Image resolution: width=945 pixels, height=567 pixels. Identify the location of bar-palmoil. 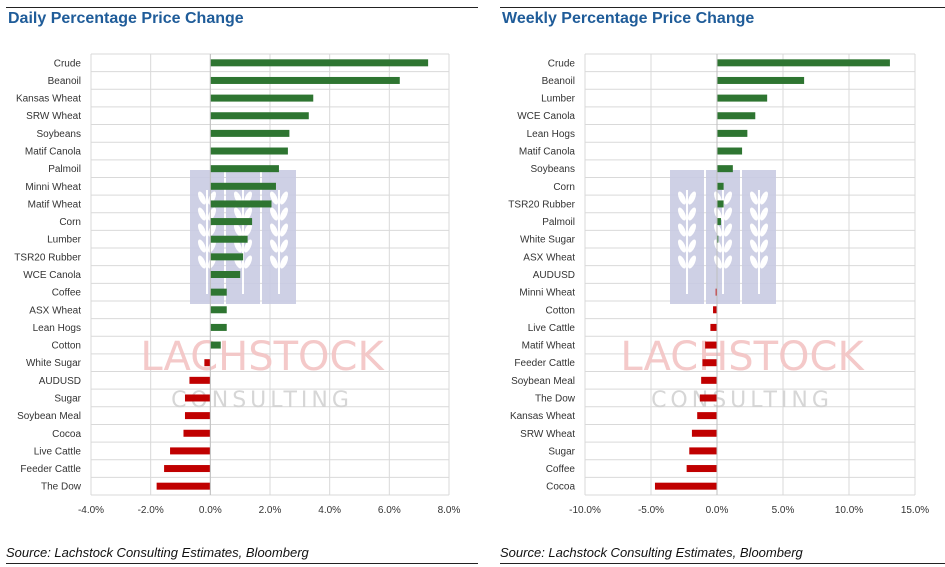
(244, 169).